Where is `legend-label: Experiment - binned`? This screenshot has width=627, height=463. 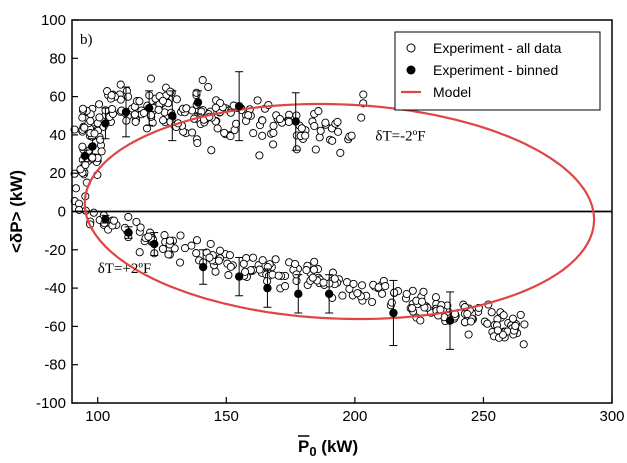
legend-label: Experiment - binned is located at coordinates (495, 70).